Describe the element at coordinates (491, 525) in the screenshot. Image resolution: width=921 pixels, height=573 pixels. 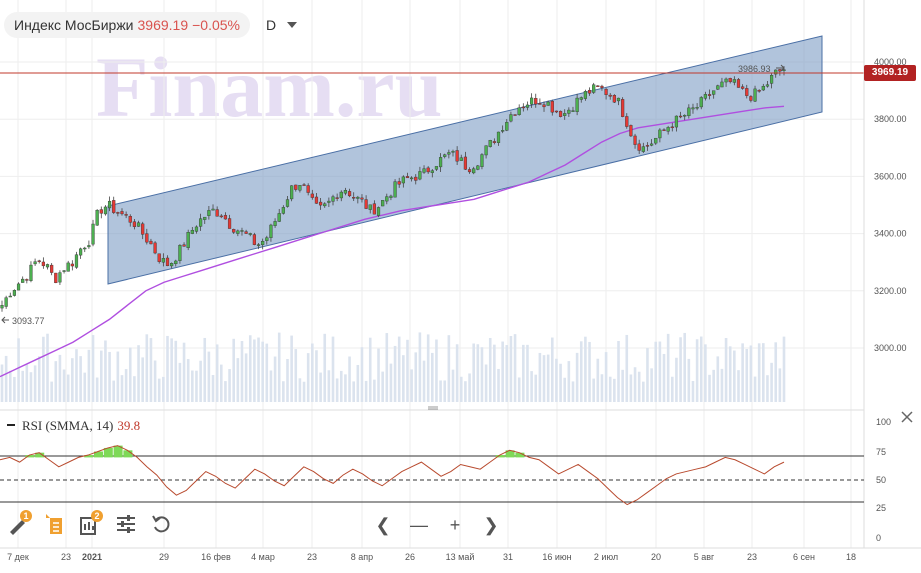
I see `scroll-right-button: ❯` at that location.